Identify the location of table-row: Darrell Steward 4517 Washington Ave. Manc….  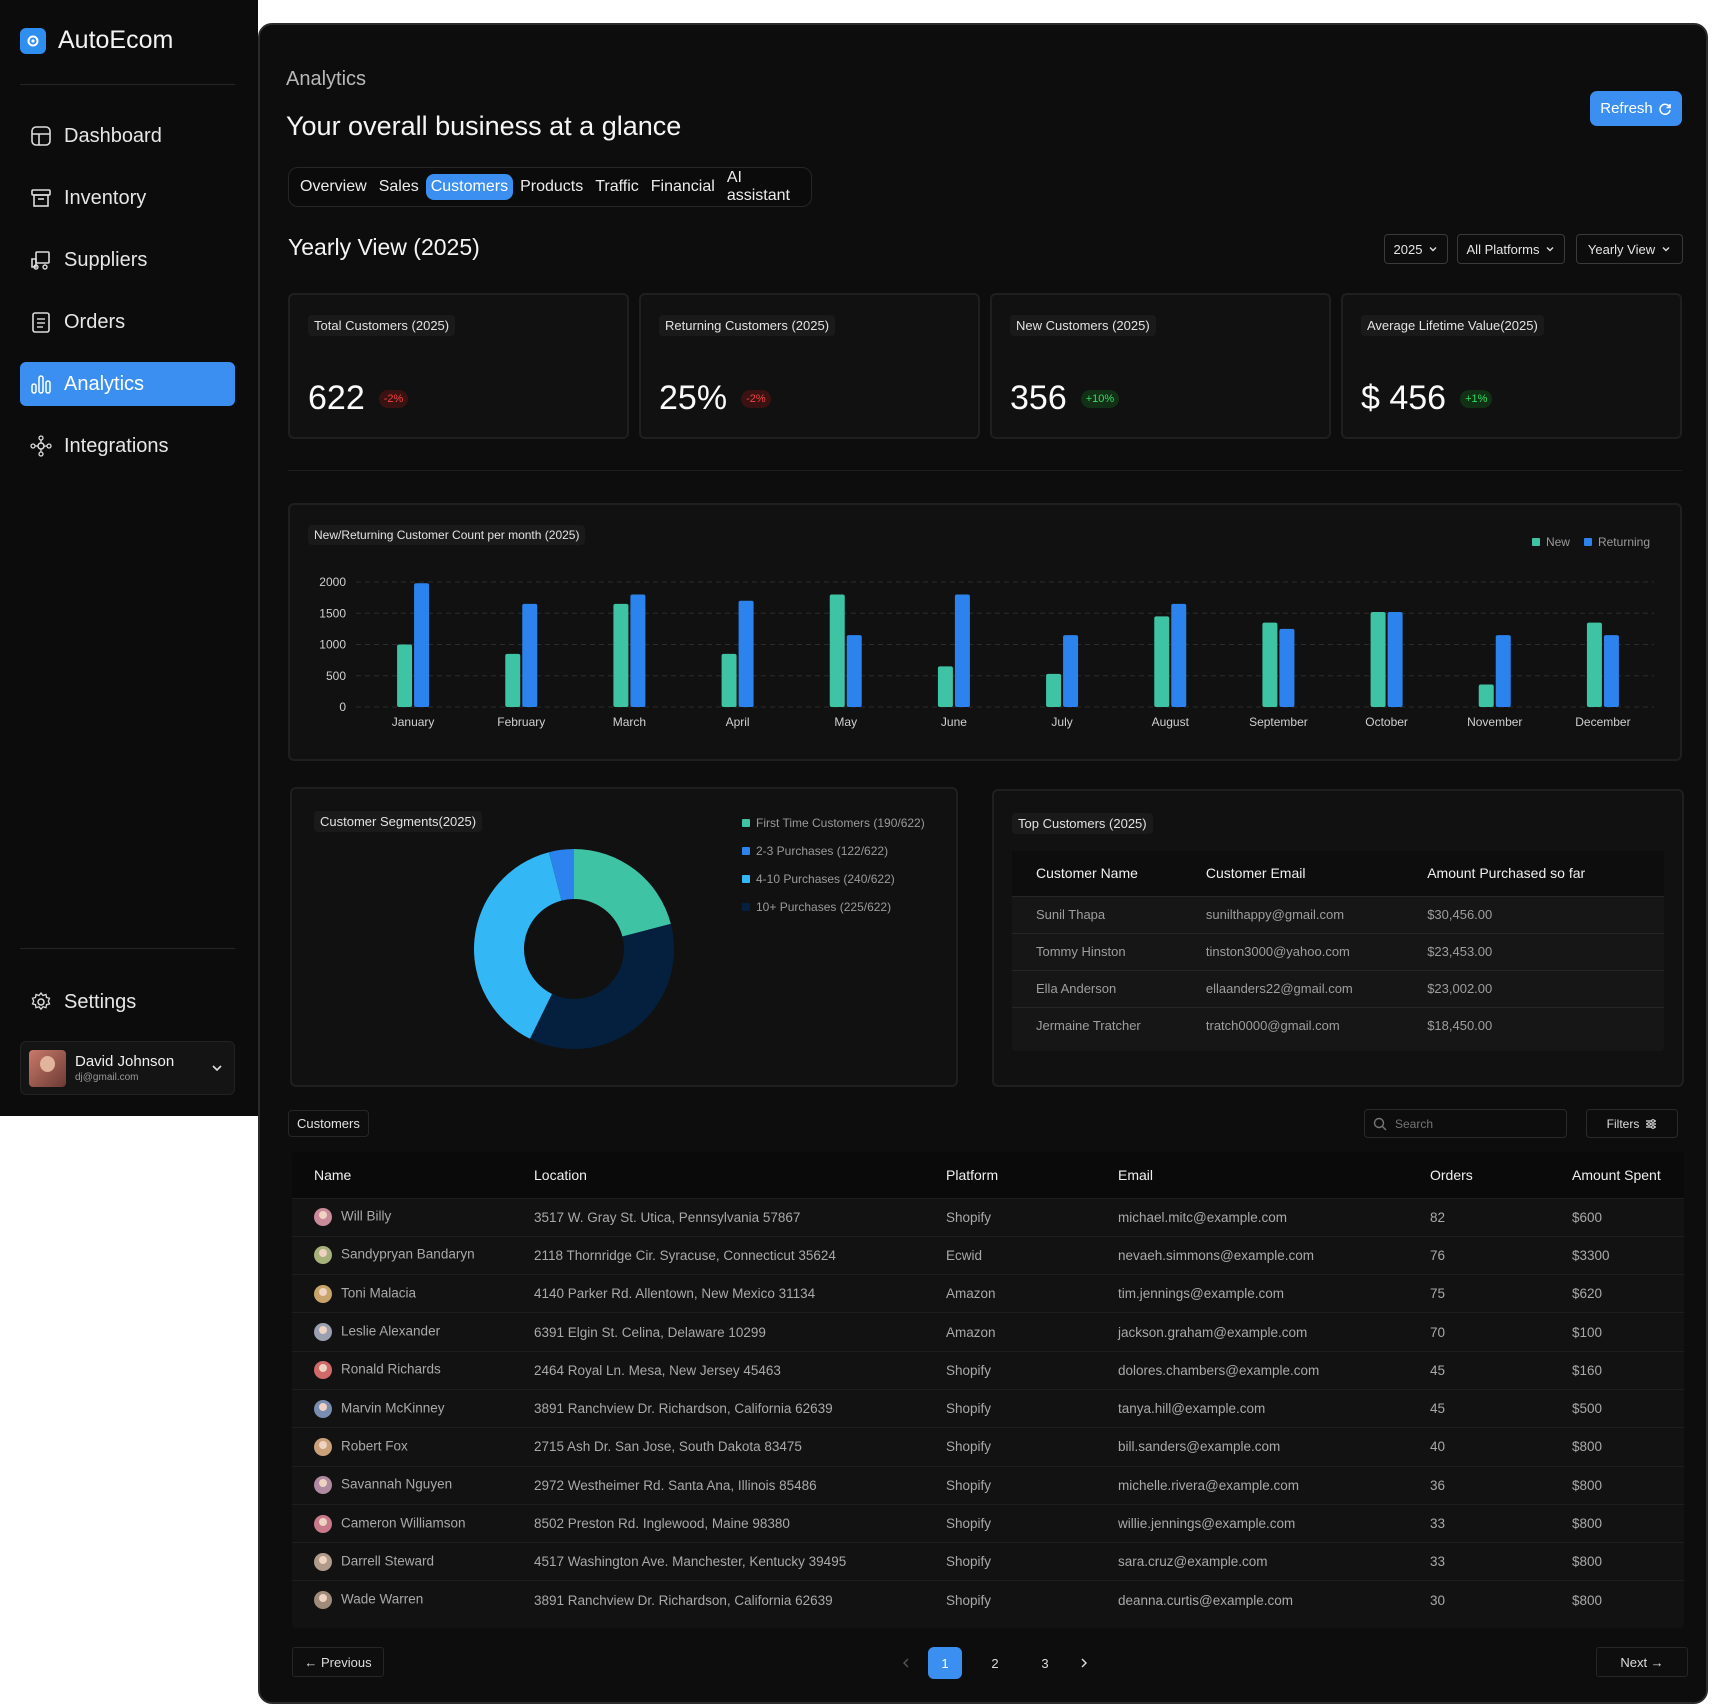
(988, 1561).